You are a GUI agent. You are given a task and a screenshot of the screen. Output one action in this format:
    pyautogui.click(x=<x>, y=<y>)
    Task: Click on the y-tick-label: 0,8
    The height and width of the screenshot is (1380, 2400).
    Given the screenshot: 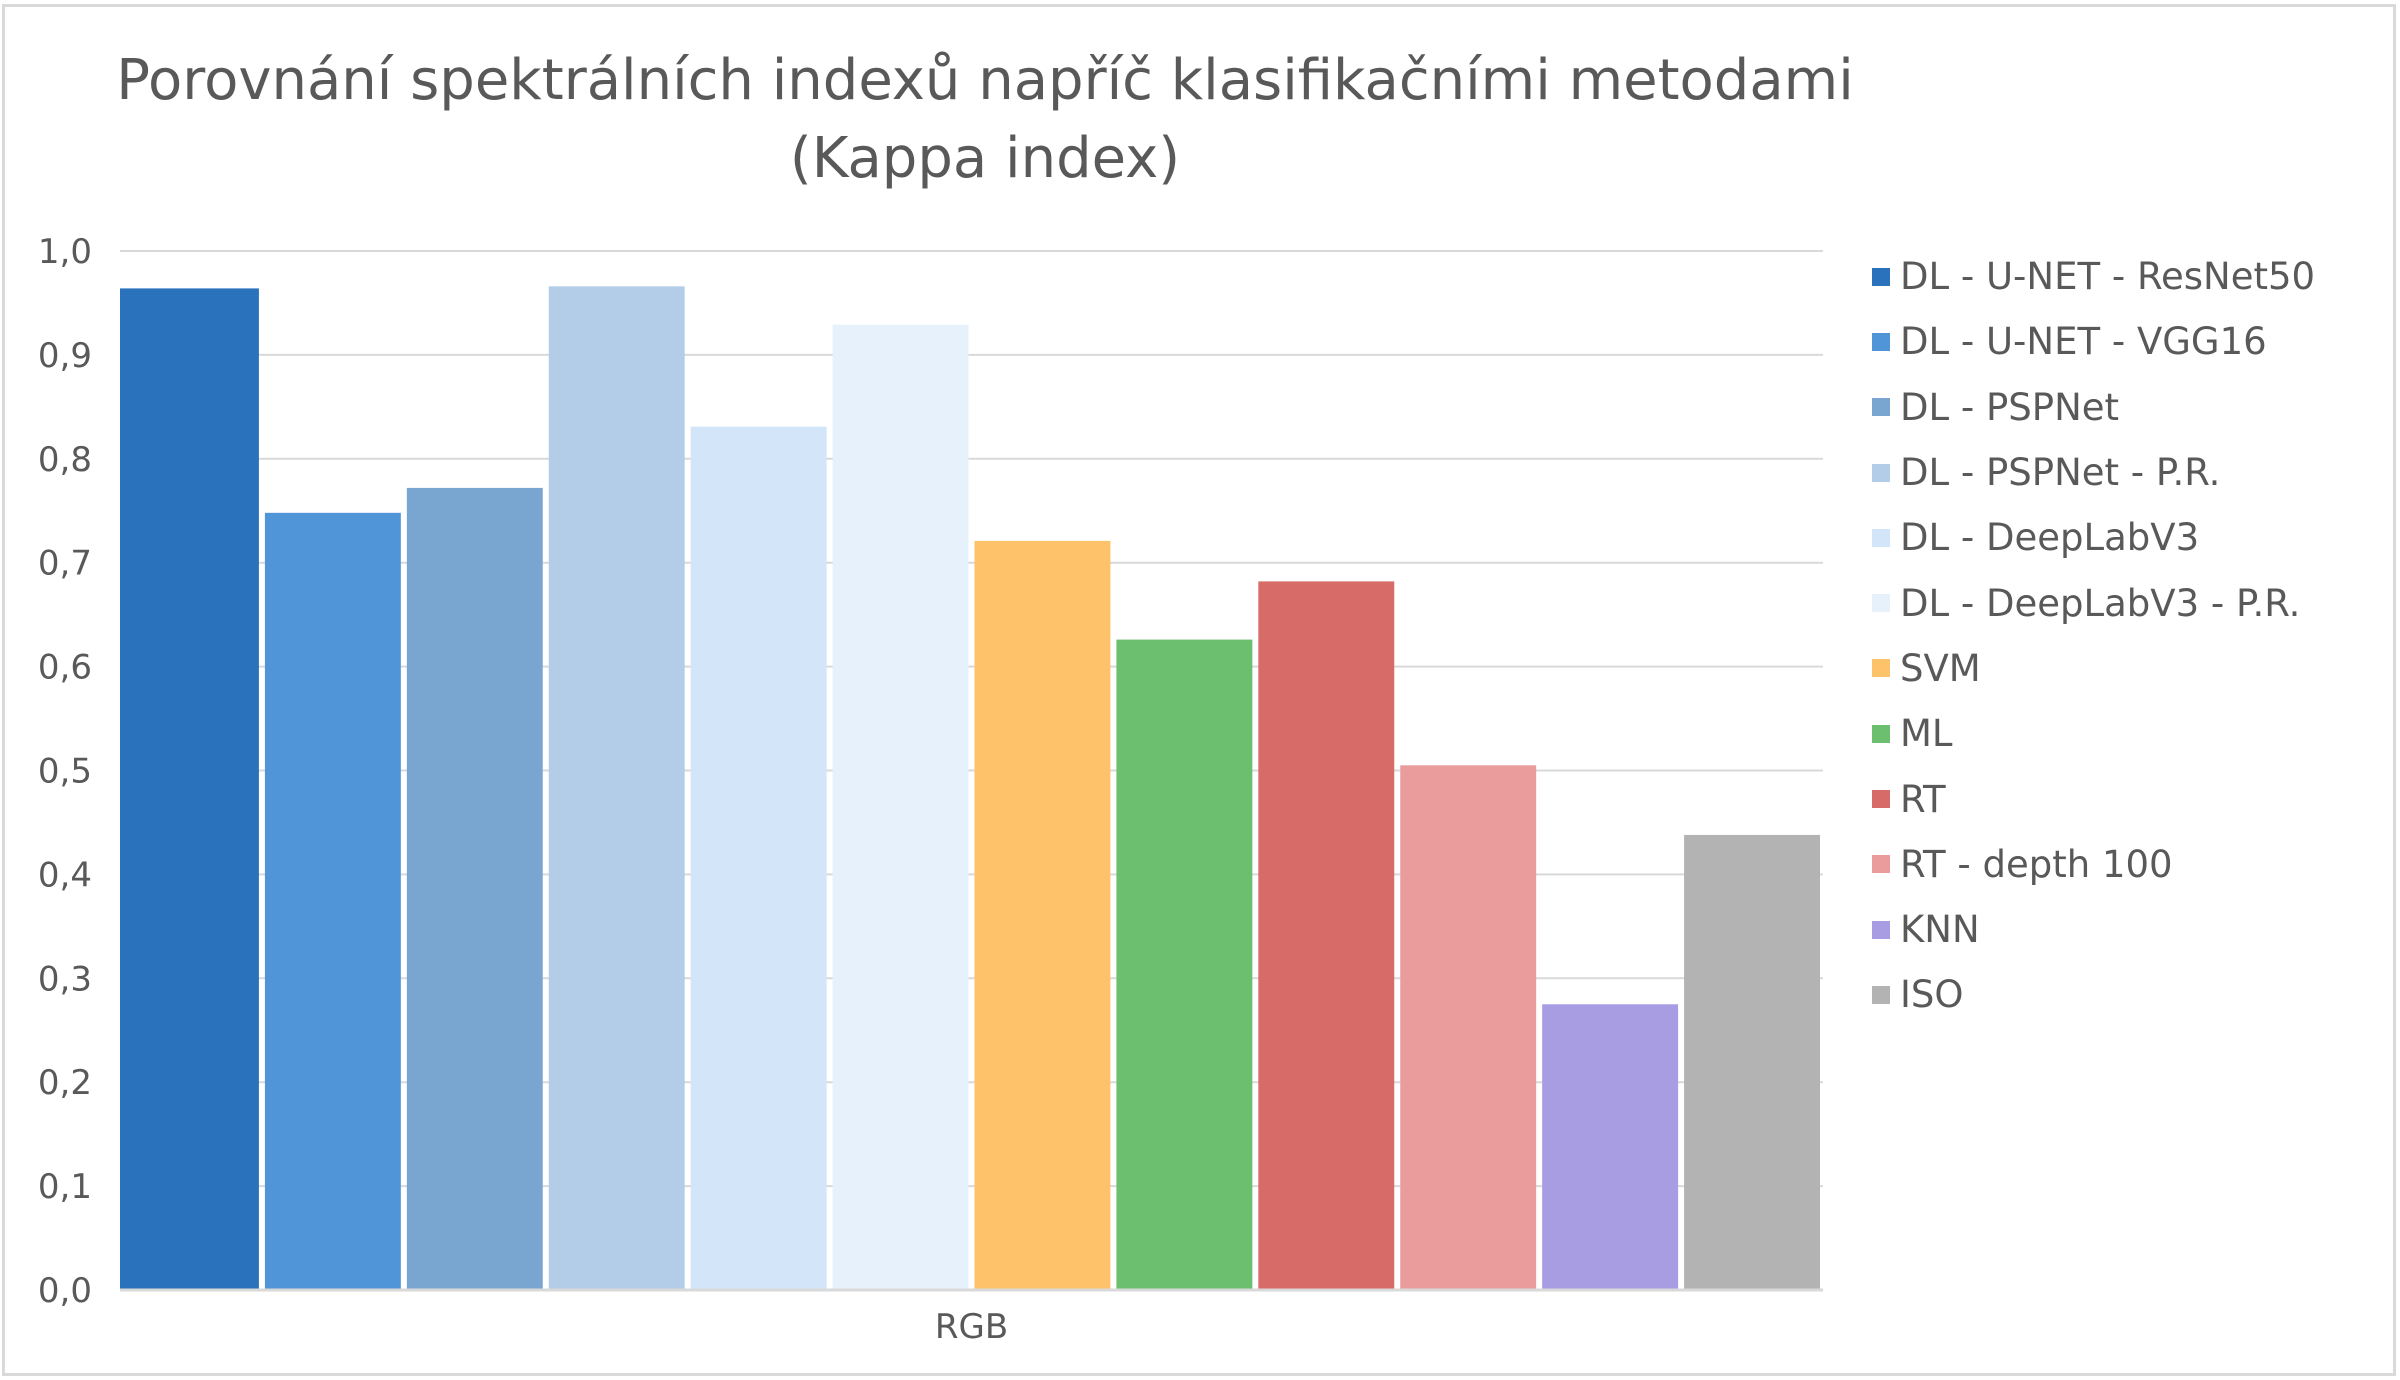 What is the action you would take?
    pyautogui.click(x=65, y=460)
    